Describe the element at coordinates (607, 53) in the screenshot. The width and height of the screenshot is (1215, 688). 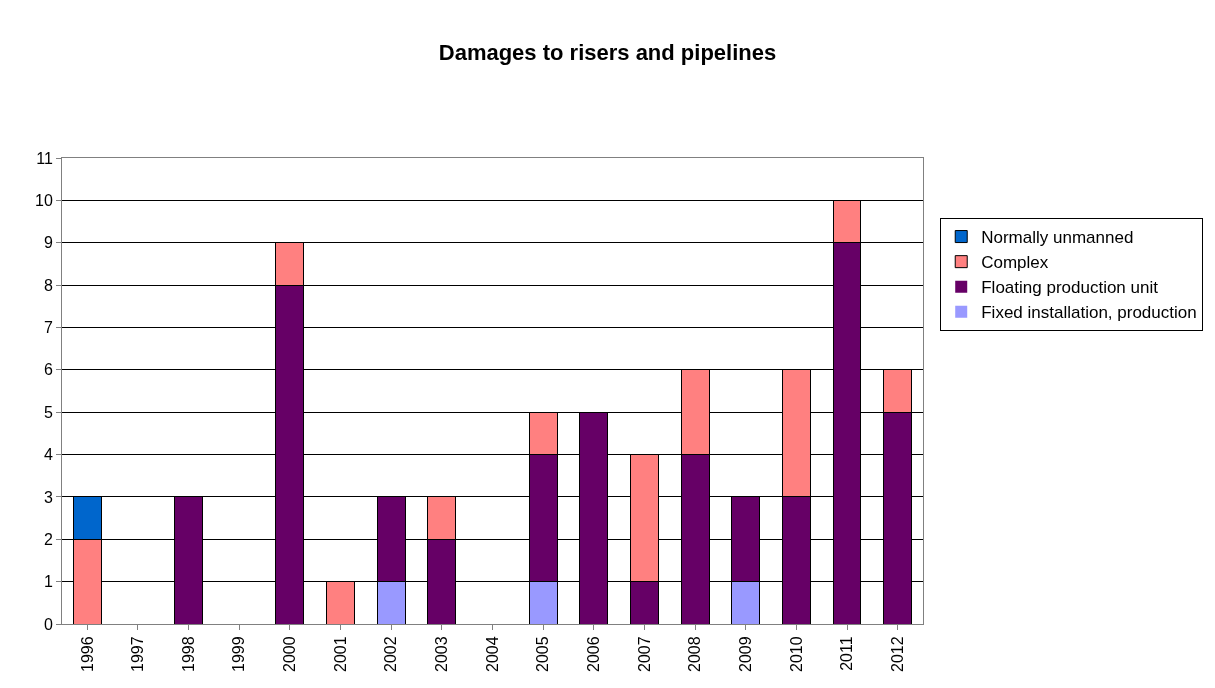
I see `chart-title: Damages to risers and pipelines` at that location.